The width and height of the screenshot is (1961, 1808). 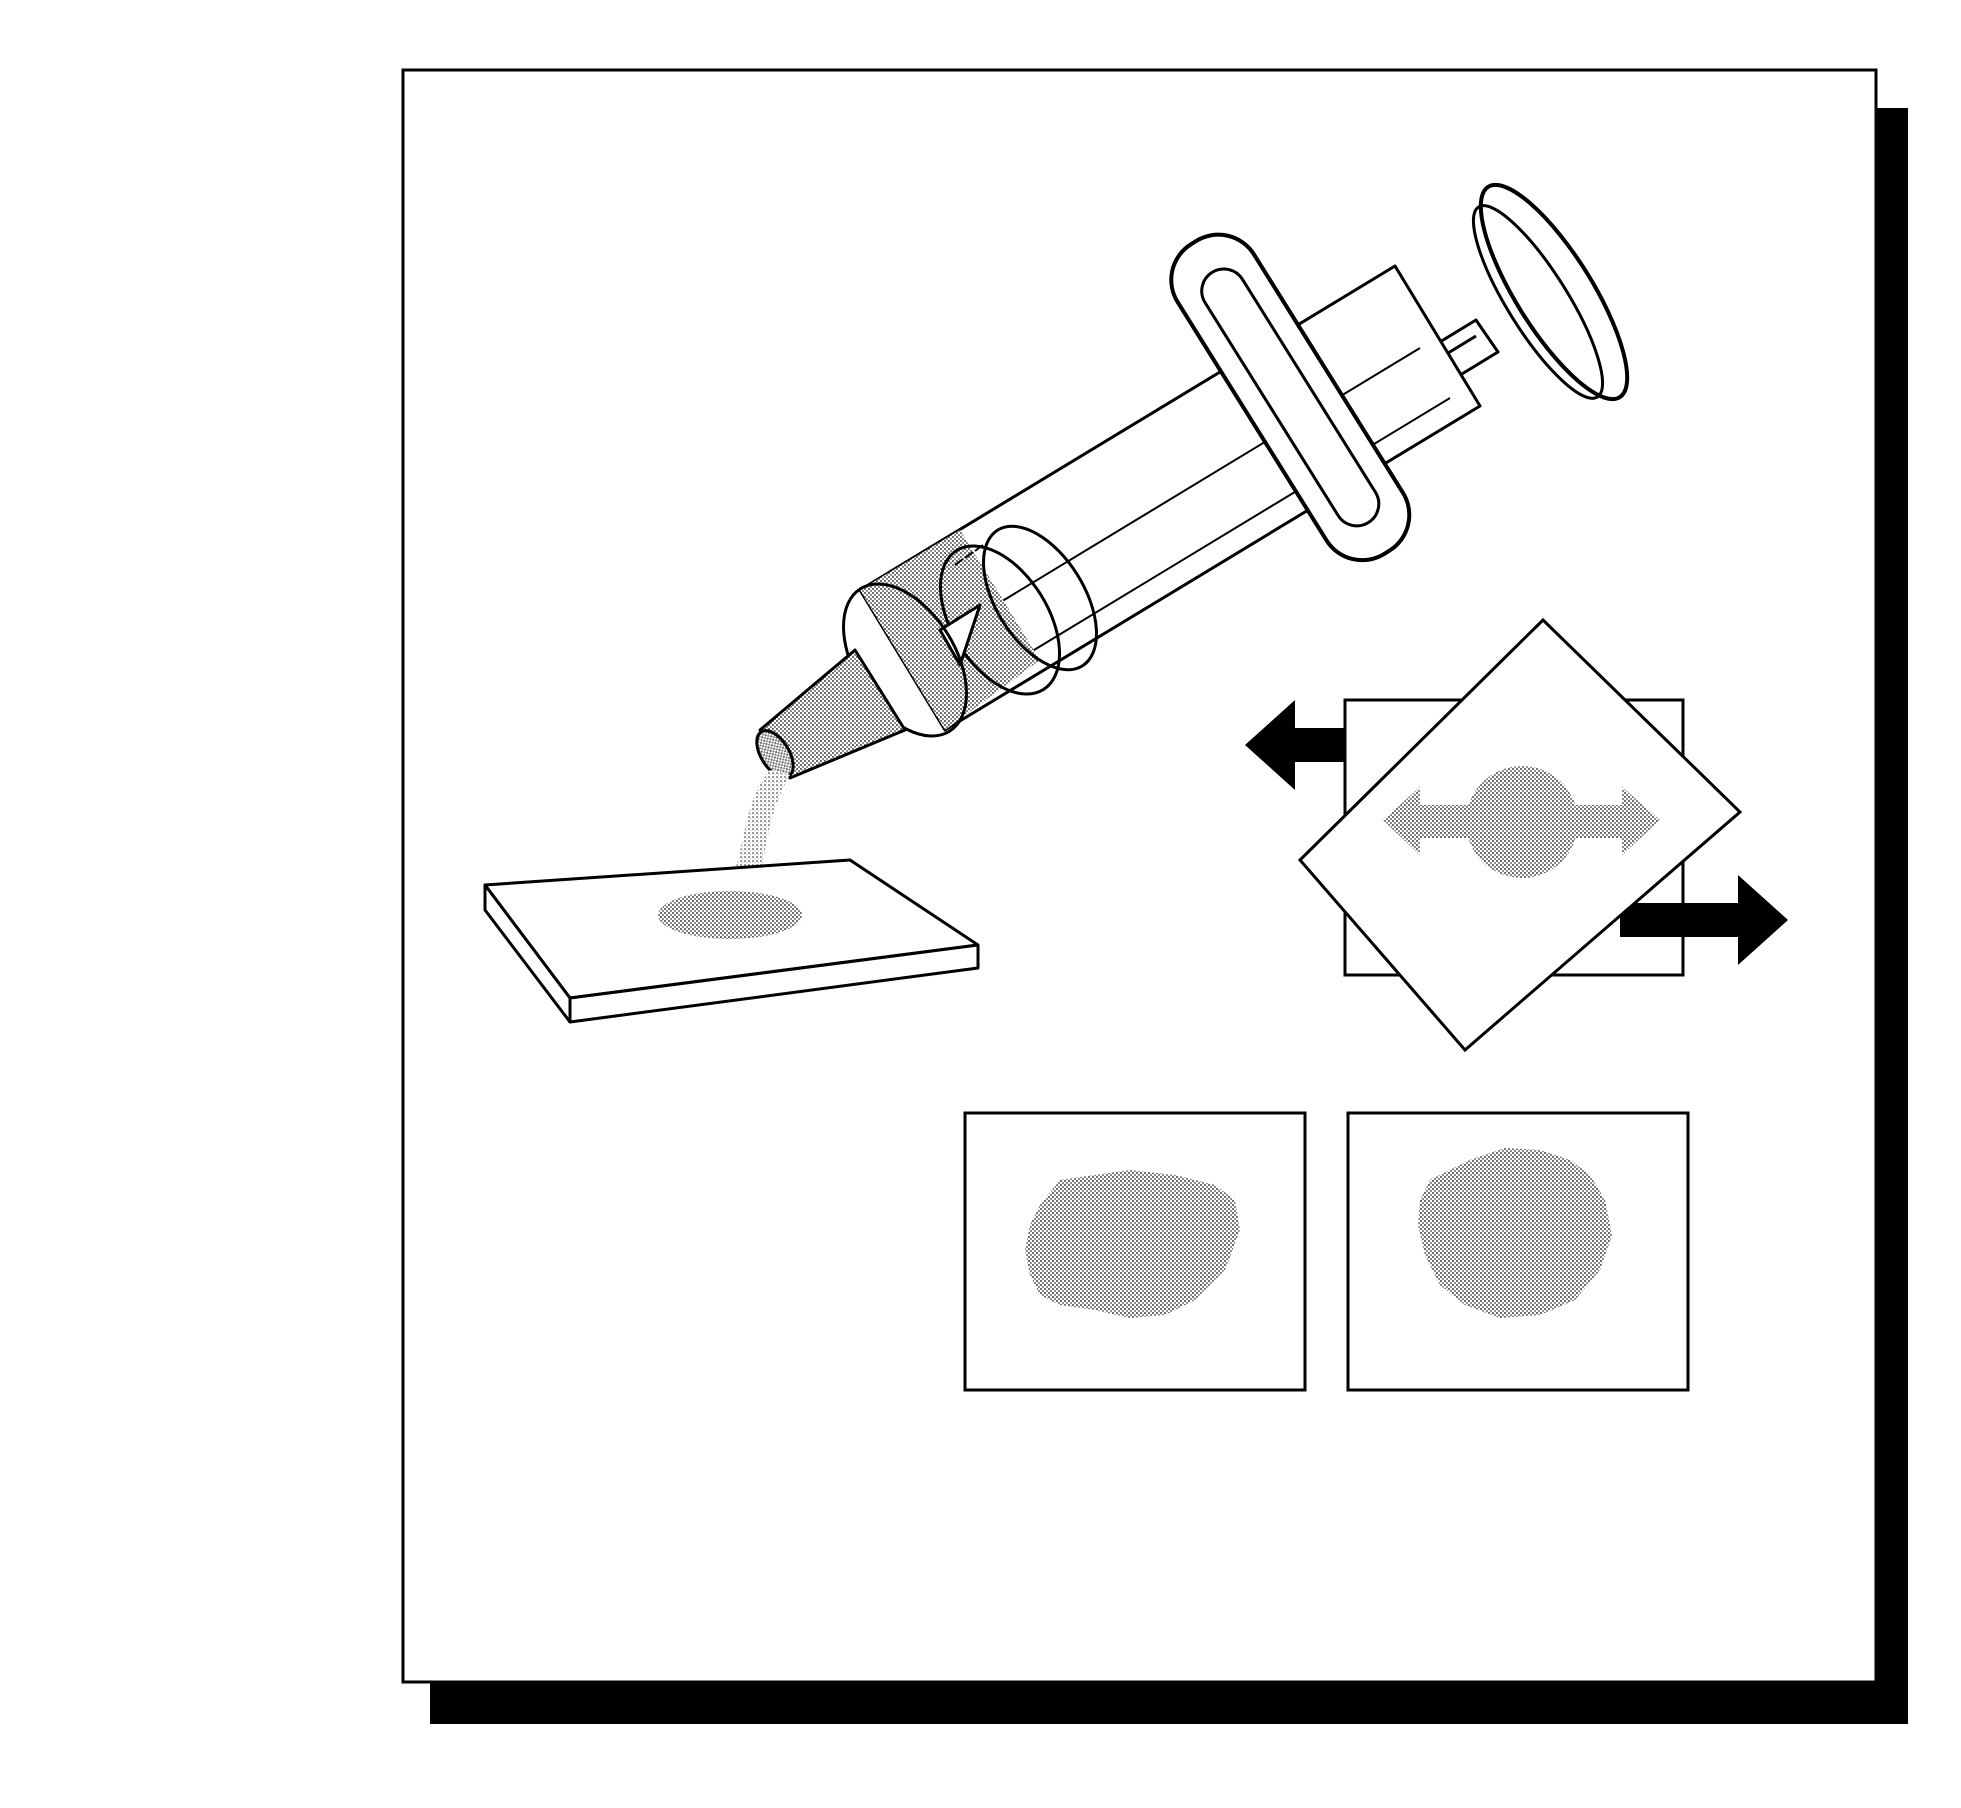 I want to click on result-smear-left, so click(x=1132, y=1244).